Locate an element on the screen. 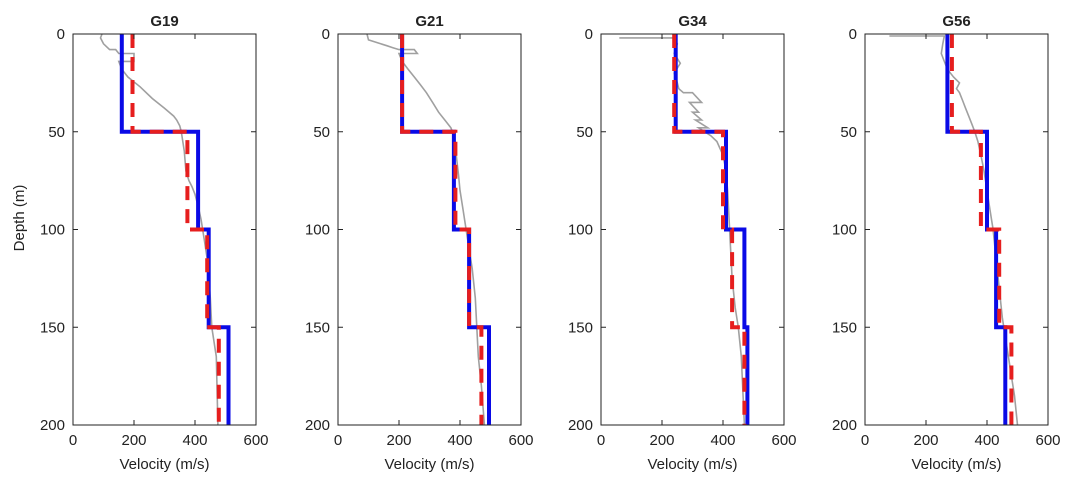  series-line-thin-gray is located at coordinates (159, 229).